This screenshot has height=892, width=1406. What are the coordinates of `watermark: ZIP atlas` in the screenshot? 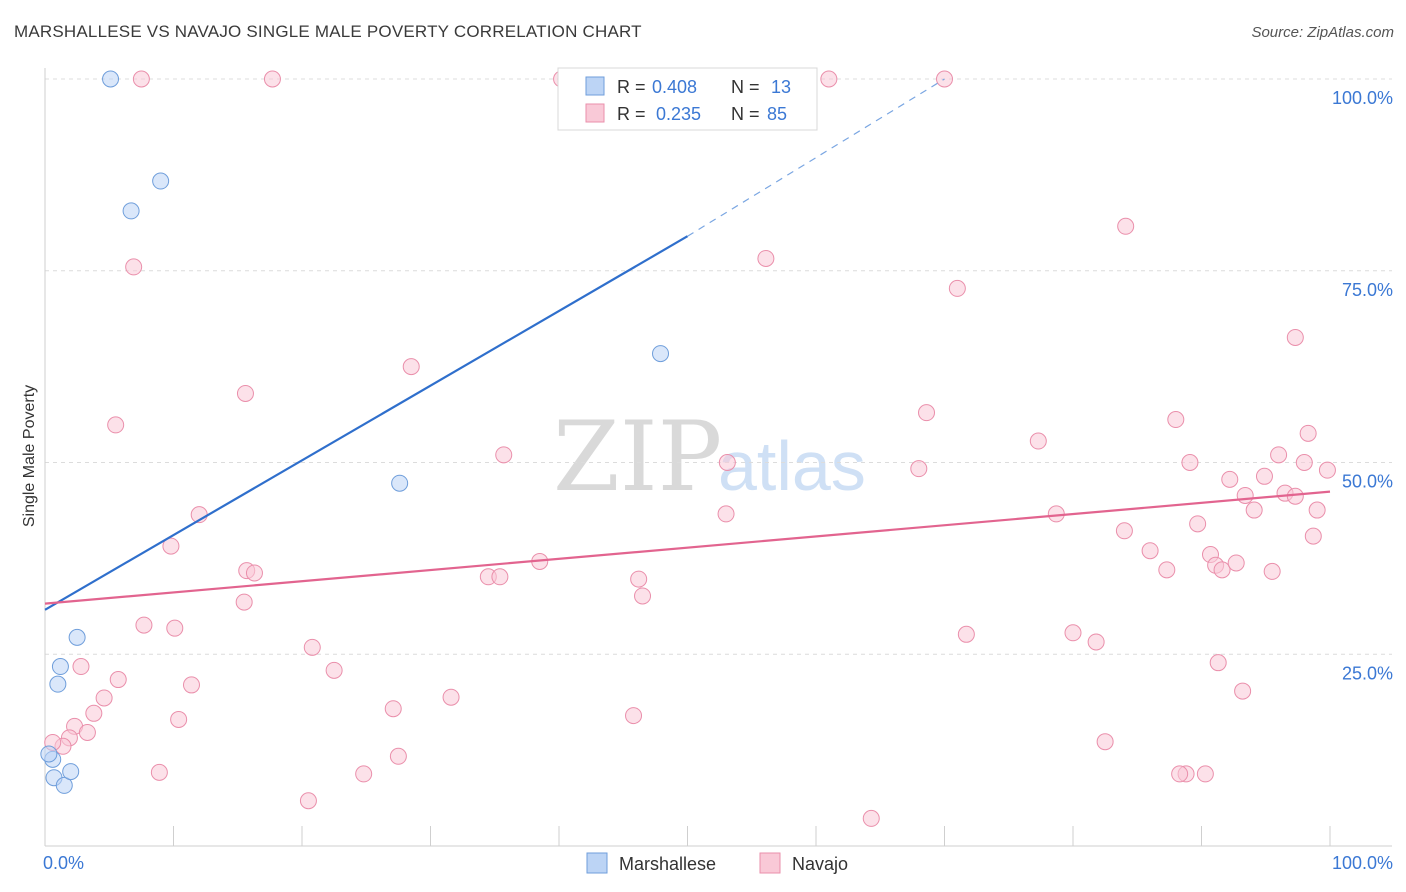 It's located at (709, 457).